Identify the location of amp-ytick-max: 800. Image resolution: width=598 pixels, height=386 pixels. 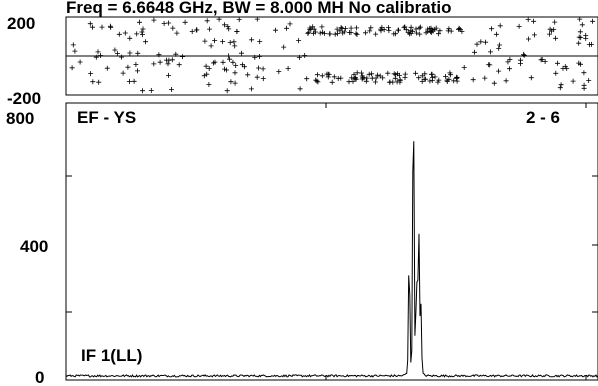
(20, 118).